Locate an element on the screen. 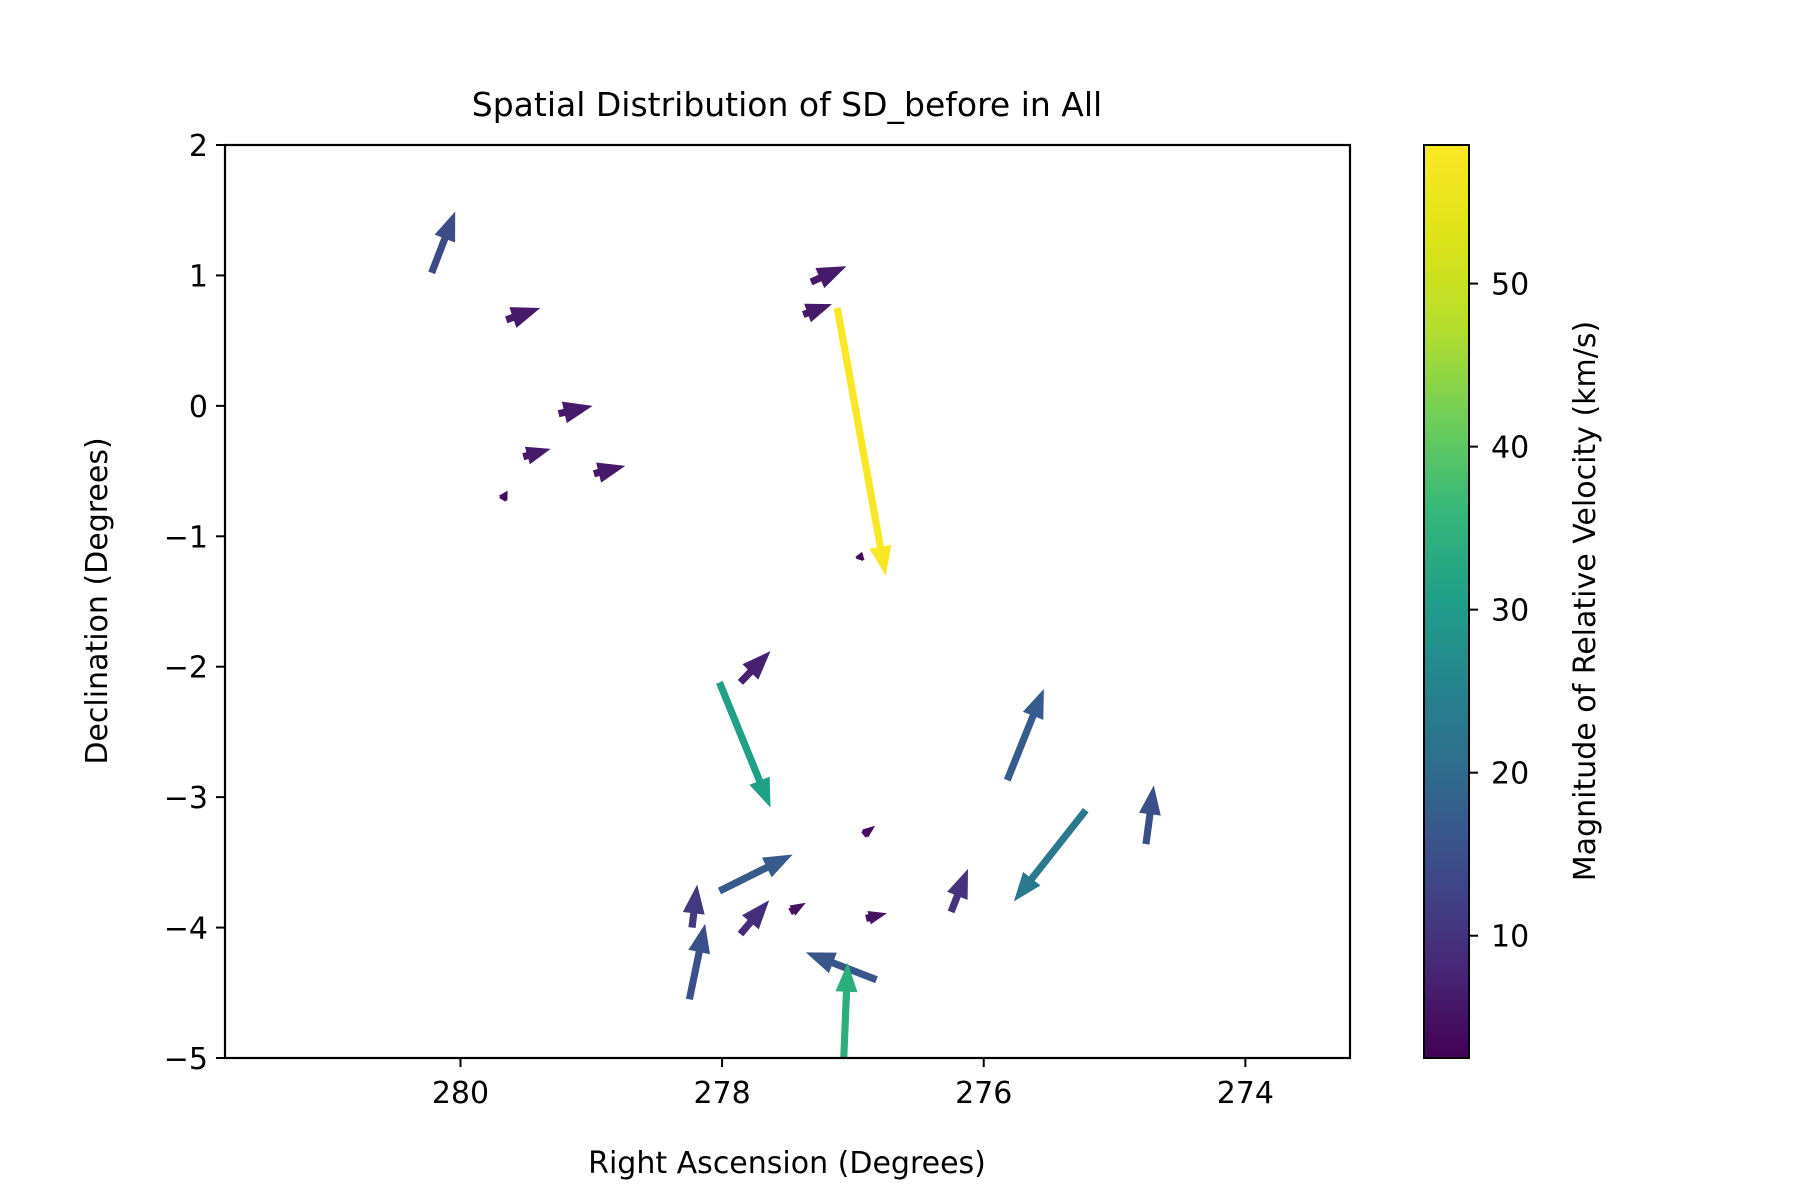  colorbar-tick-label: 40 is located at coordinates (1510, 448).